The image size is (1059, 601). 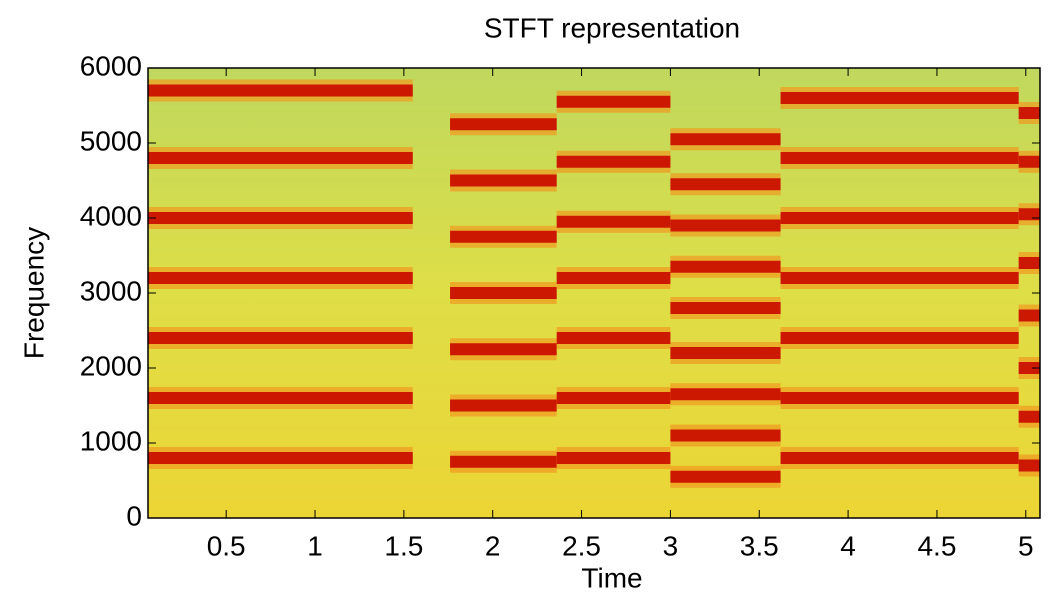 I want to click on x-tick-label: 4, so click(x=848, y=545).